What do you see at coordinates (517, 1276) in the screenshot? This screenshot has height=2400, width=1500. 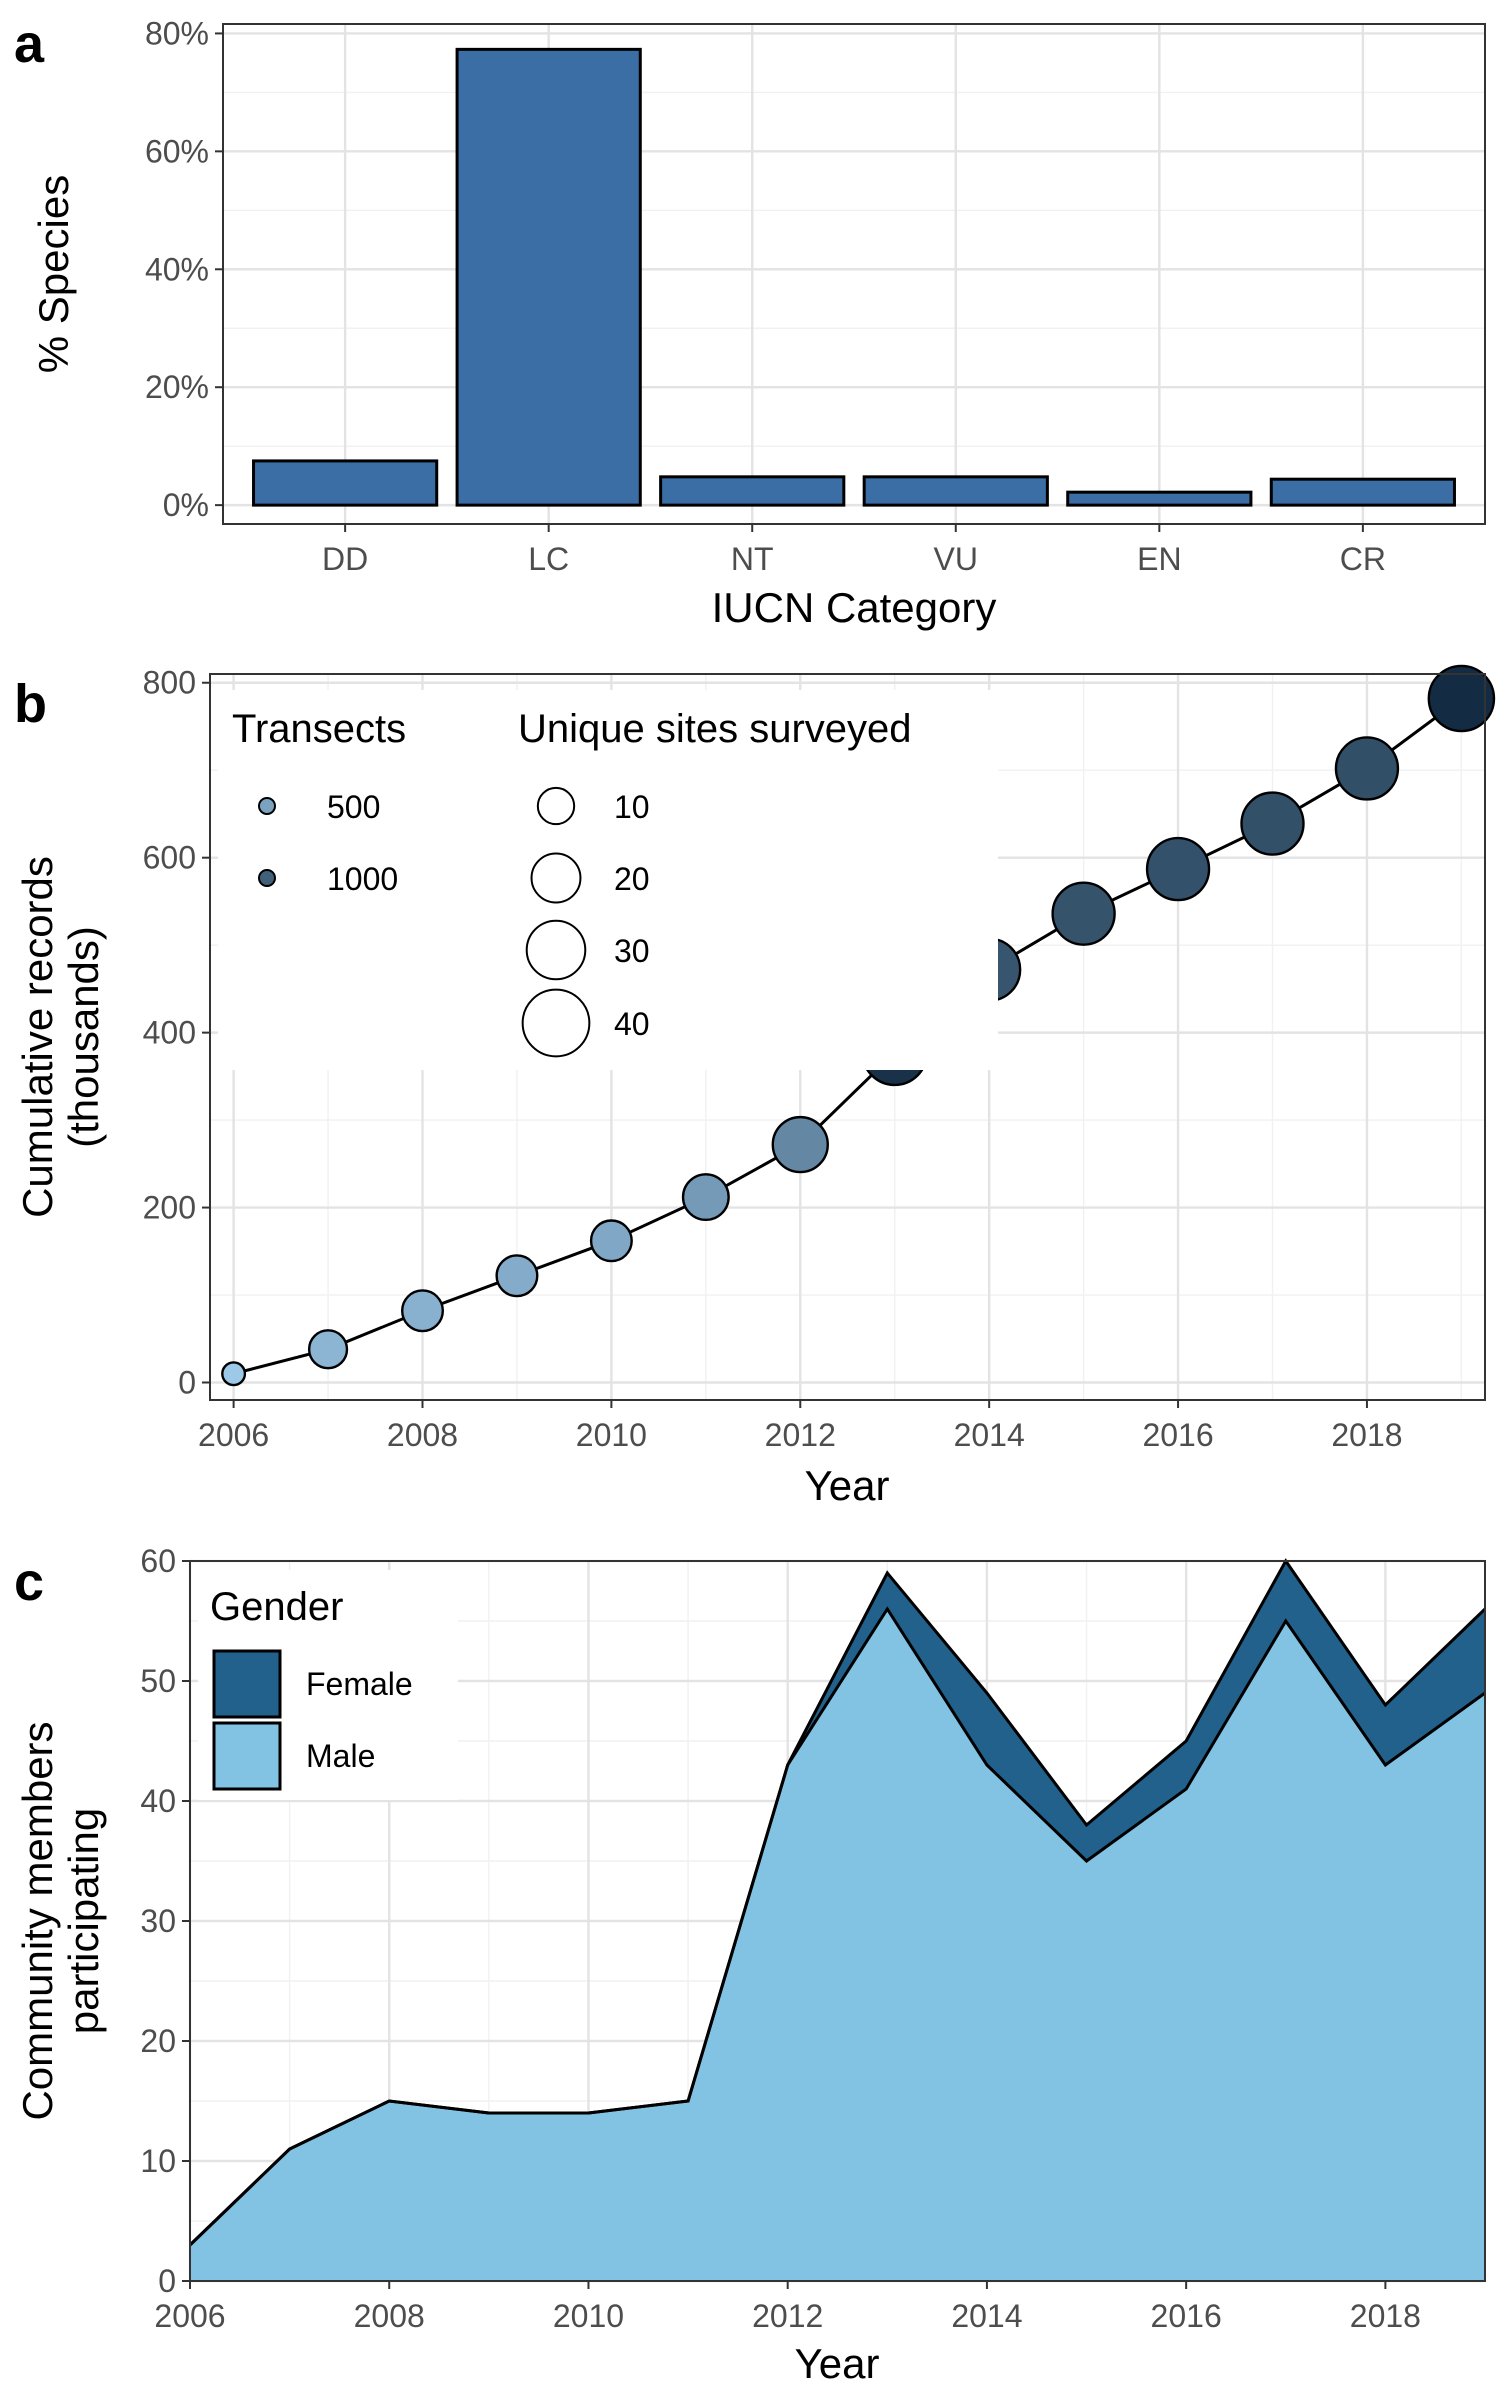 I see `point-2009` at bounding box center [517, 1276].